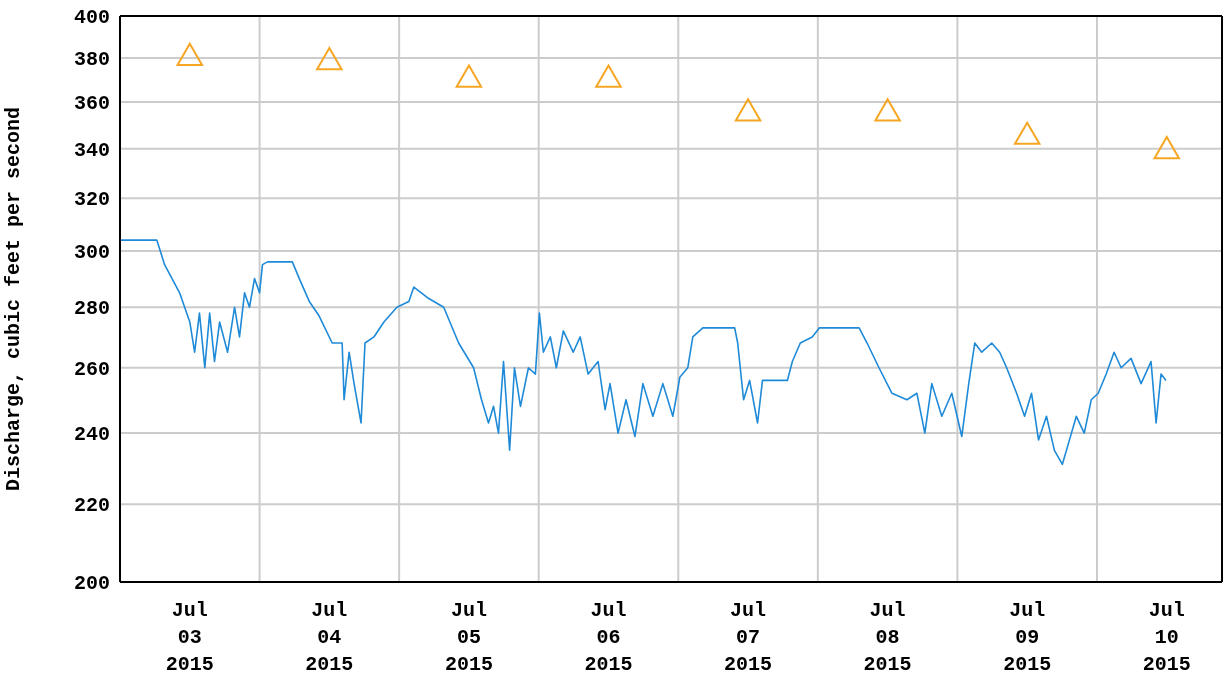  I want to click on x-tick-label: Jul 10 2015, so click(1166, 637).